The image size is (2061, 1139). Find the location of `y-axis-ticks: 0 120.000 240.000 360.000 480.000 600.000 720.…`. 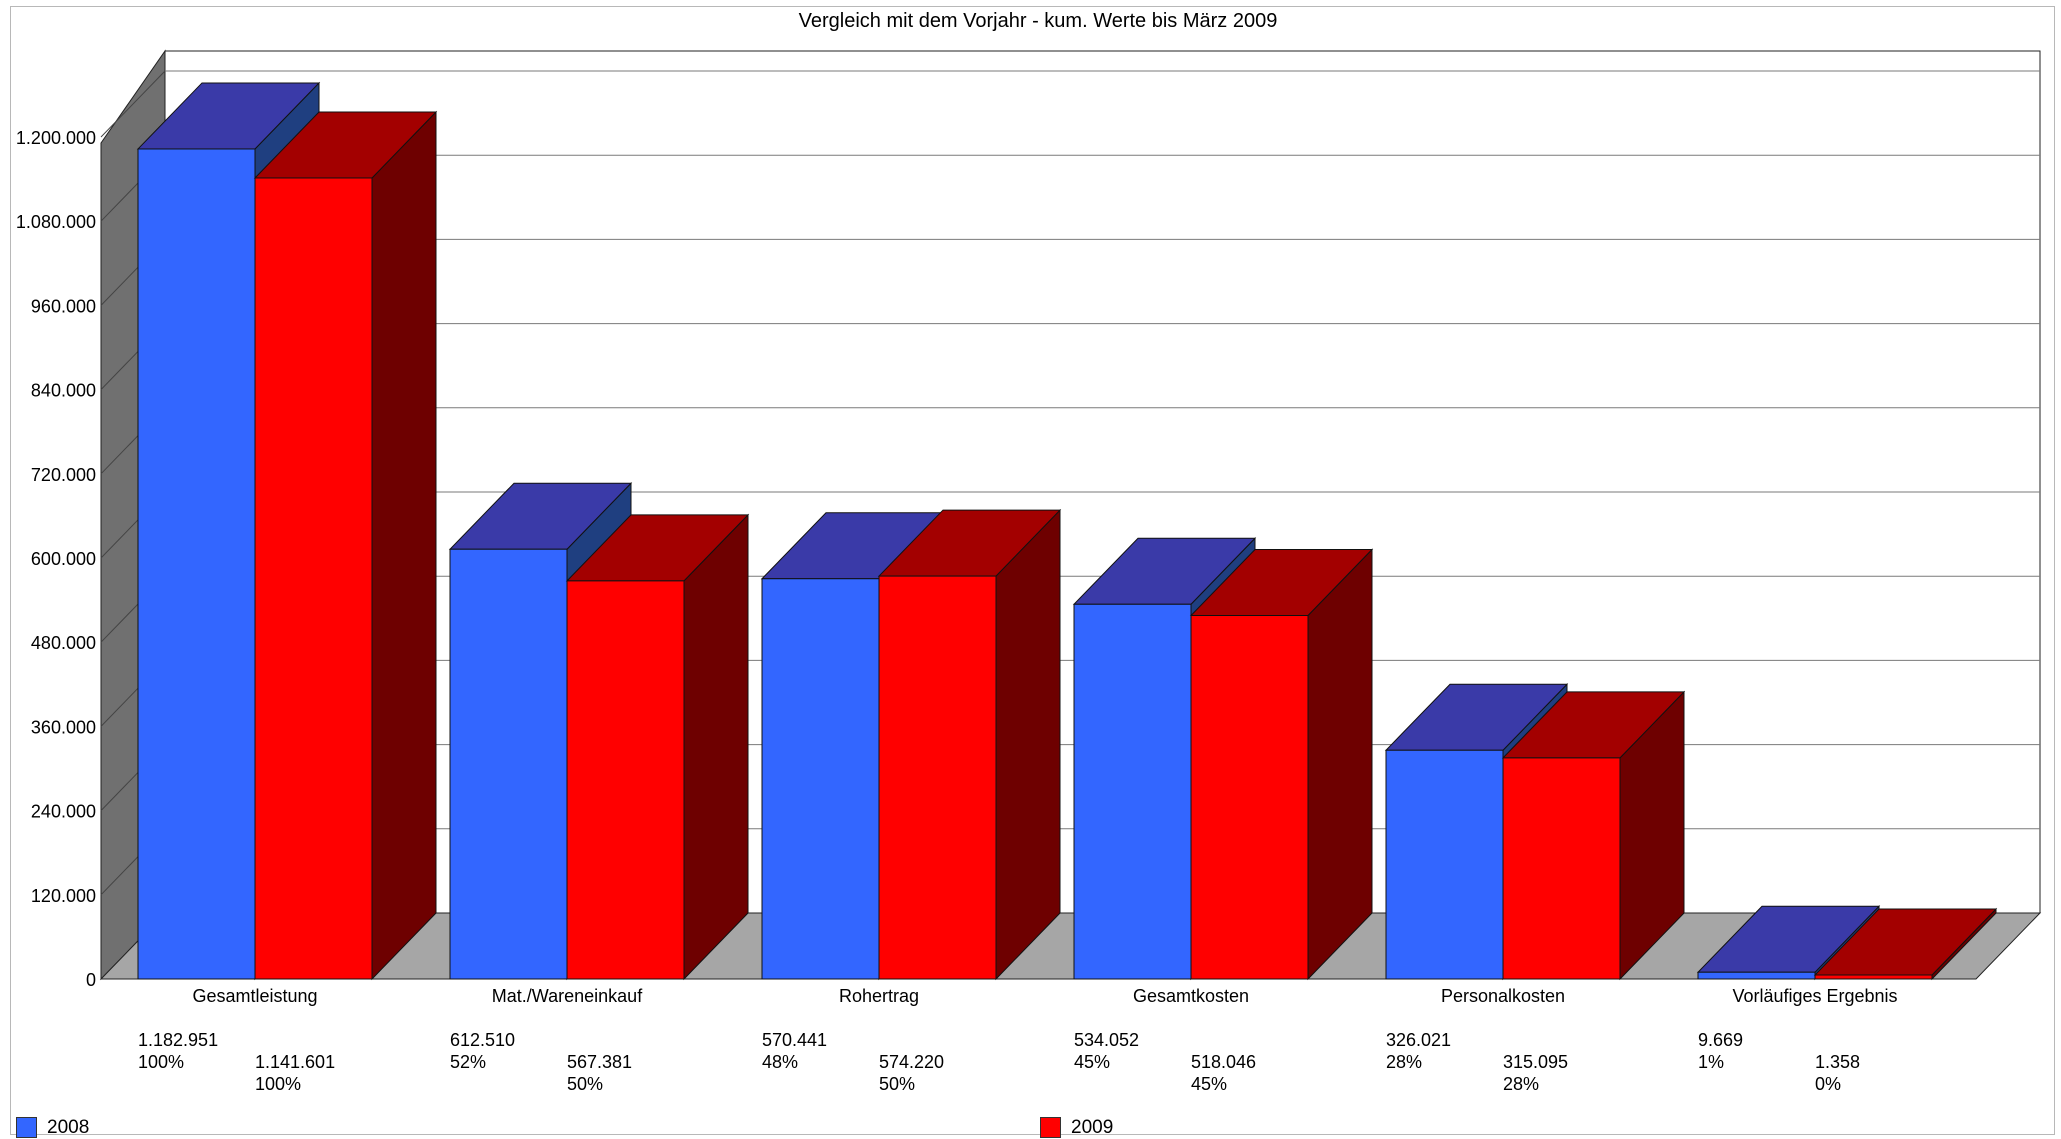

y-axis-ticks: 0 120.000 240.000 360.000 480.000 600.000 720.… is located at coordinates (56, 559).